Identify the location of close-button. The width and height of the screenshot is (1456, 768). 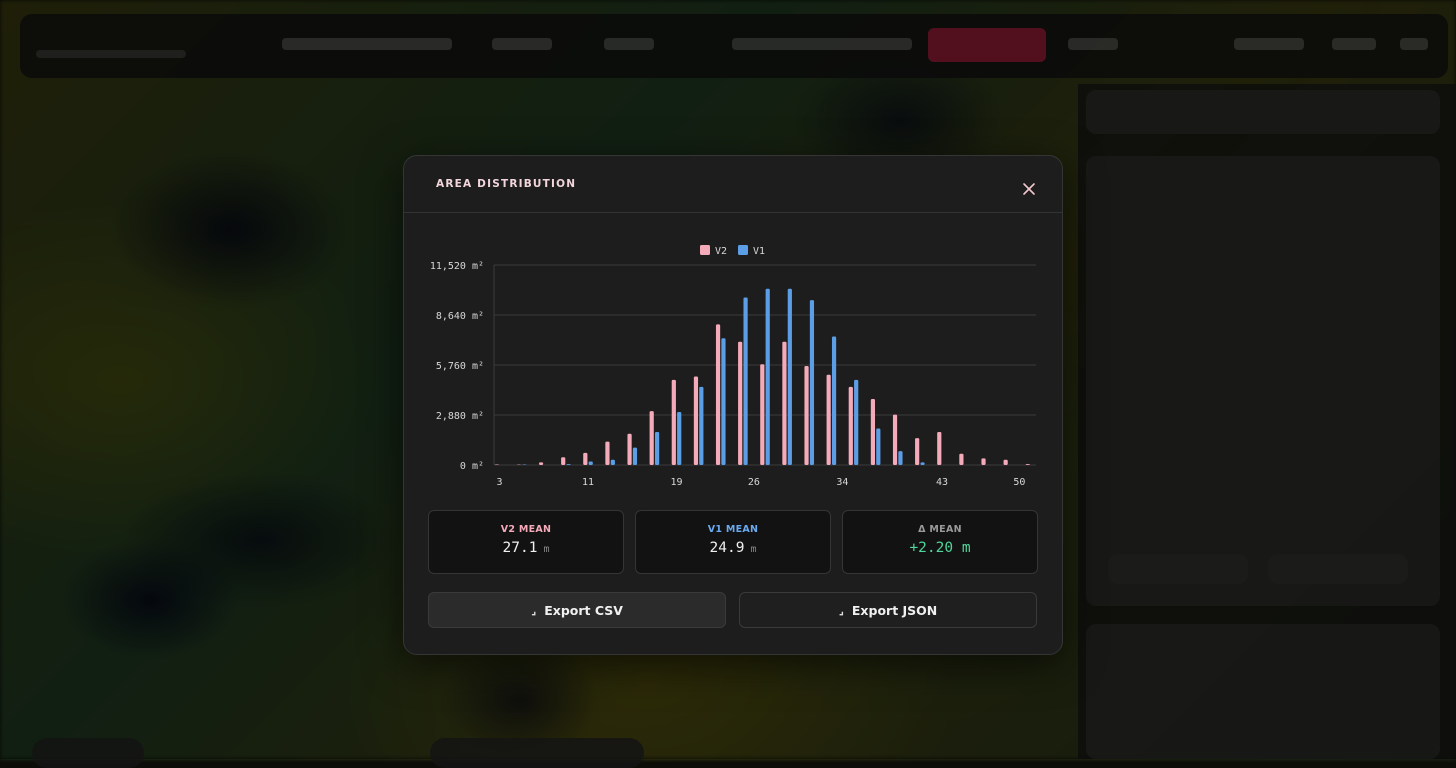
(1029, 189).